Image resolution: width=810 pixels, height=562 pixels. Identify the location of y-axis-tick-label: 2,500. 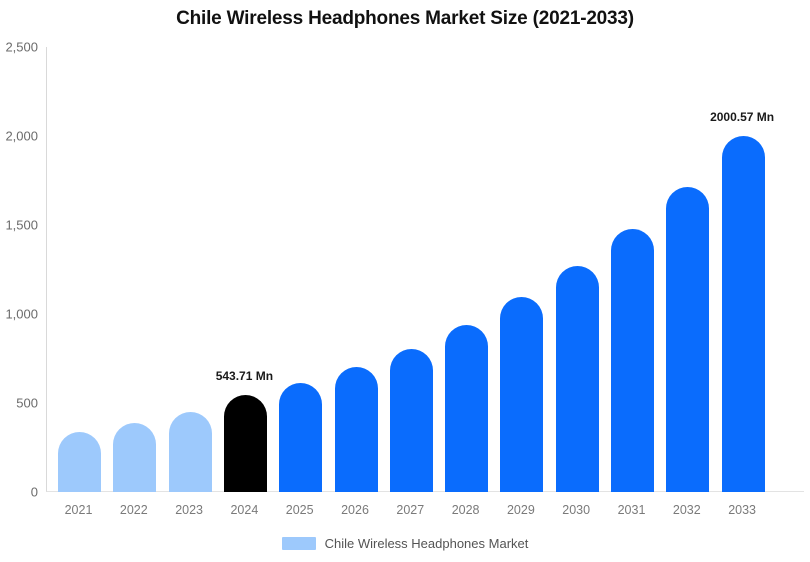
(21, 47).